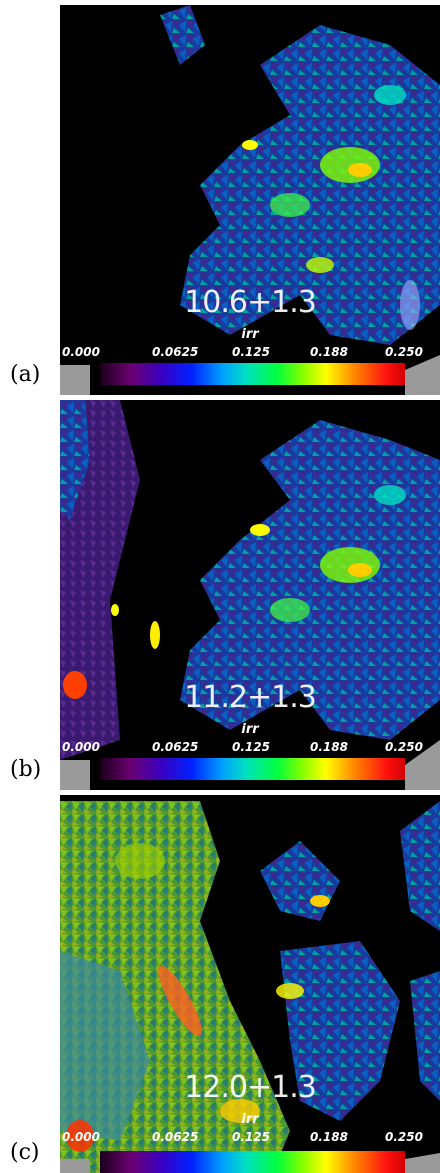 Image resolution: width=440 pixels, height=1173 pixels. I want to click on time-label: 11.2+1.3, so click(250, 697).